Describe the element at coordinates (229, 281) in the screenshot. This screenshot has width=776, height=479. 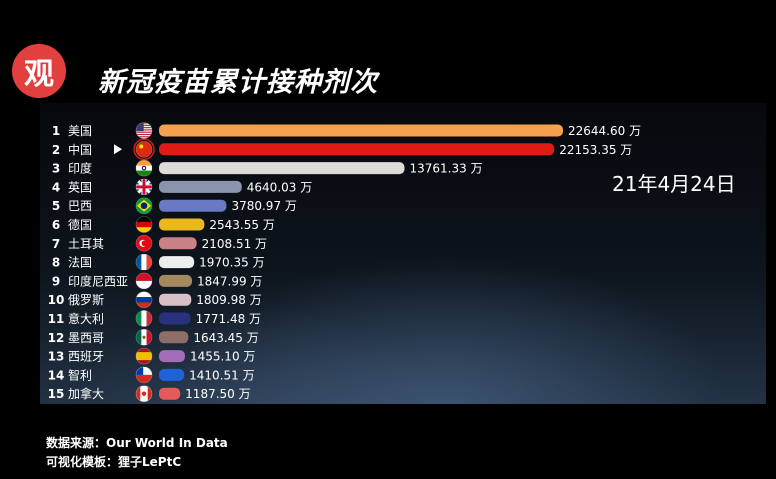
I see `value-label: 1847.99 万` at that location.